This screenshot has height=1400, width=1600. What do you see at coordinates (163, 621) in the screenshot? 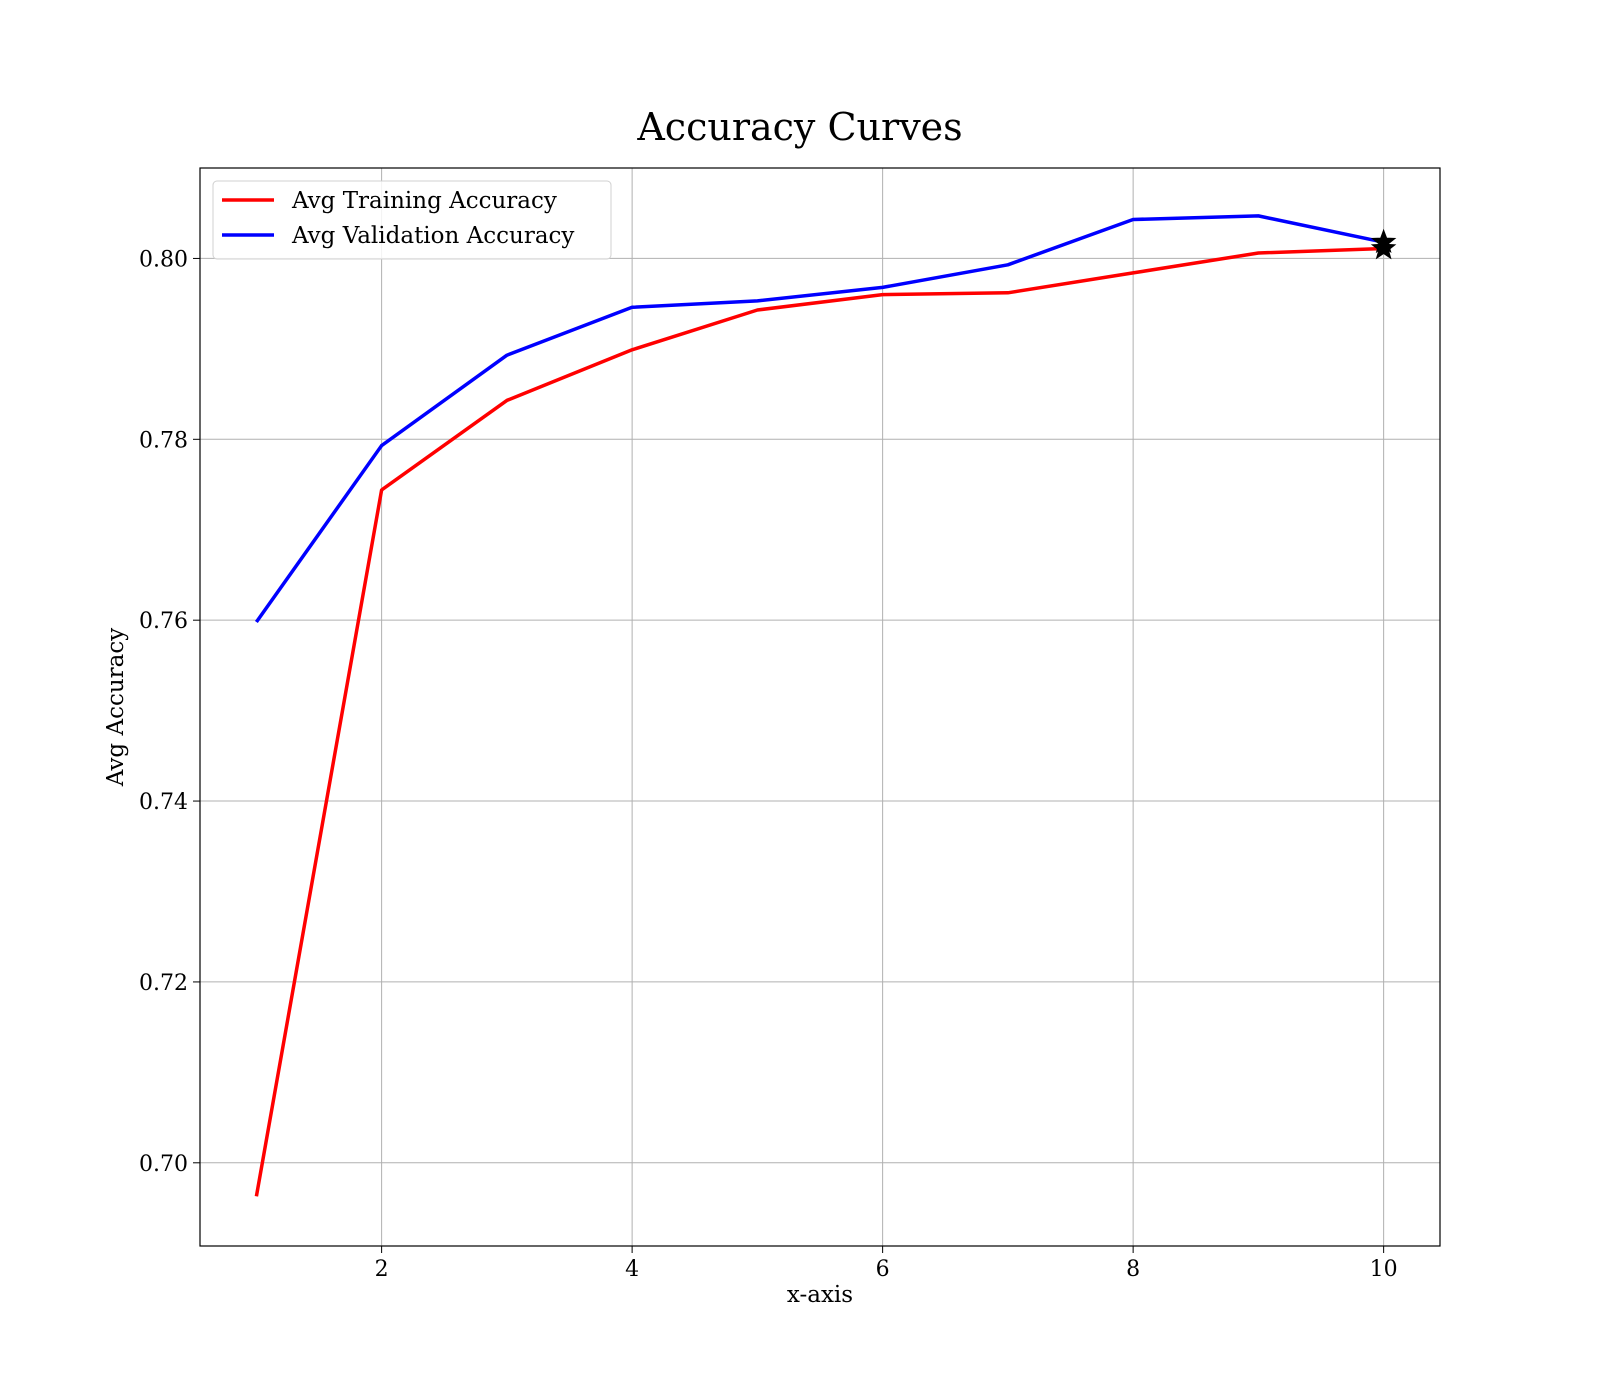
I see `y-tick-label: 0.76` at bounding box center [163, 621].